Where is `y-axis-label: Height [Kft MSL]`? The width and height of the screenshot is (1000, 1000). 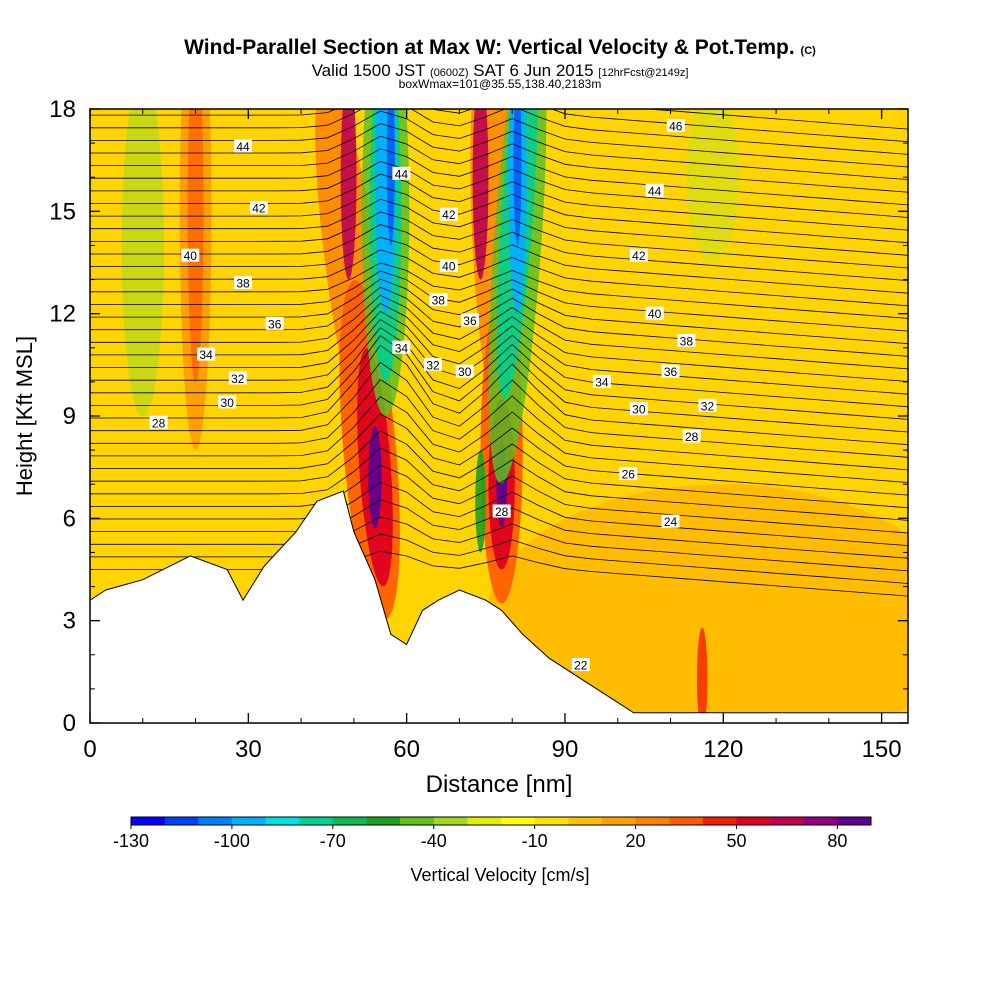
y-axis-label: Height [Kft MSL] is located at coordinates (24, 416).